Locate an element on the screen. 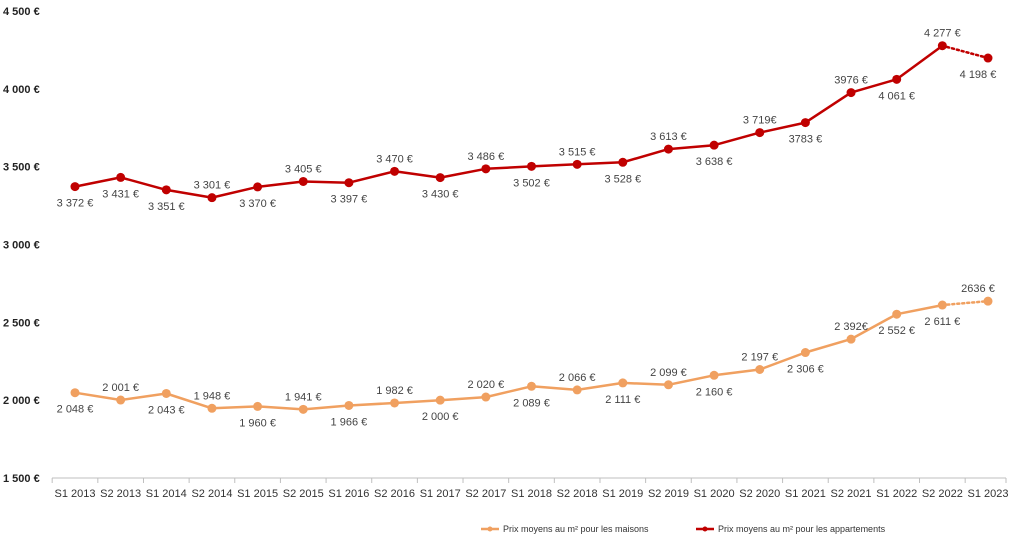  data-label: 2 392€ is located at coordinates (851, 327).